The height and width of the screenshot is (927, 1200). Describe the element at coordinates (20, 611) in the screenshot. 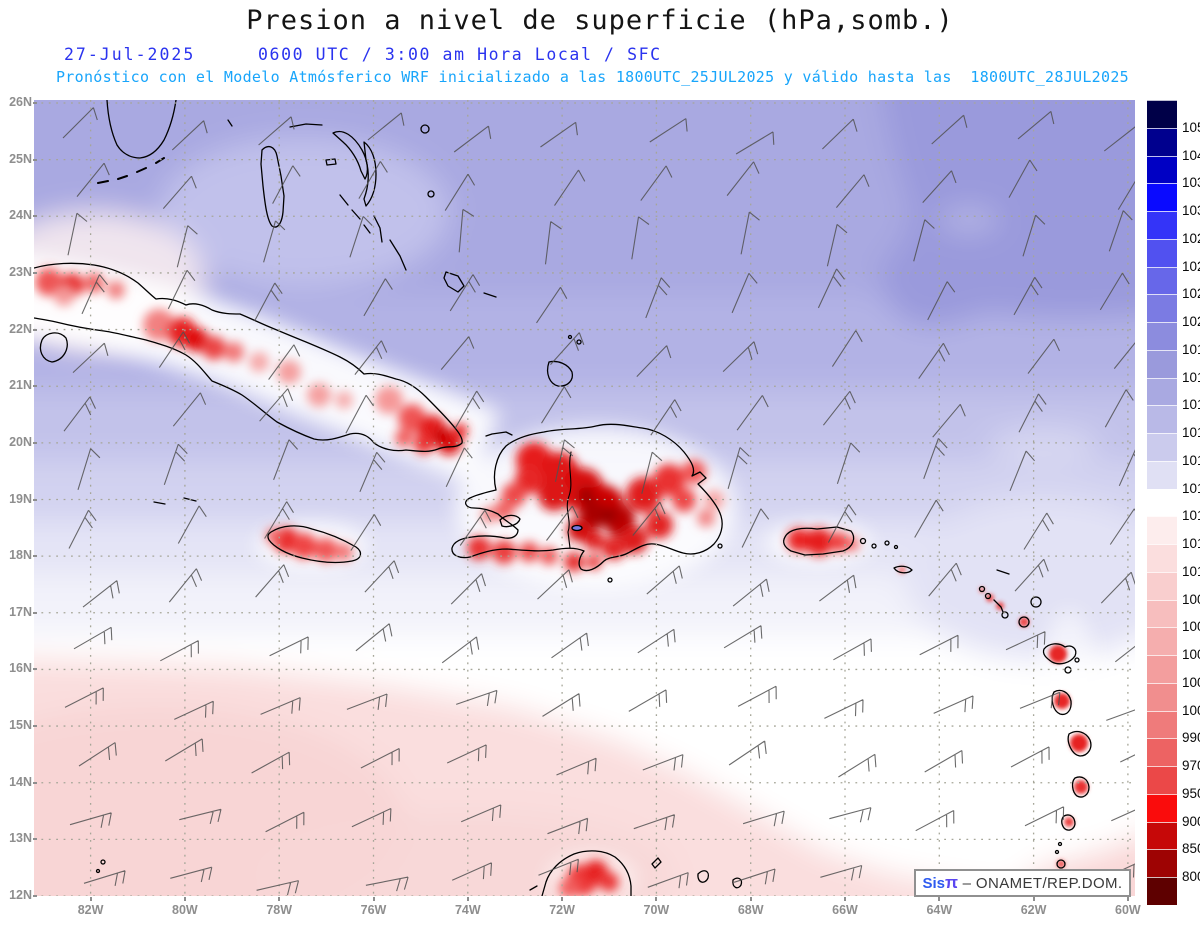

I see `lat-label: 17N` at that location.